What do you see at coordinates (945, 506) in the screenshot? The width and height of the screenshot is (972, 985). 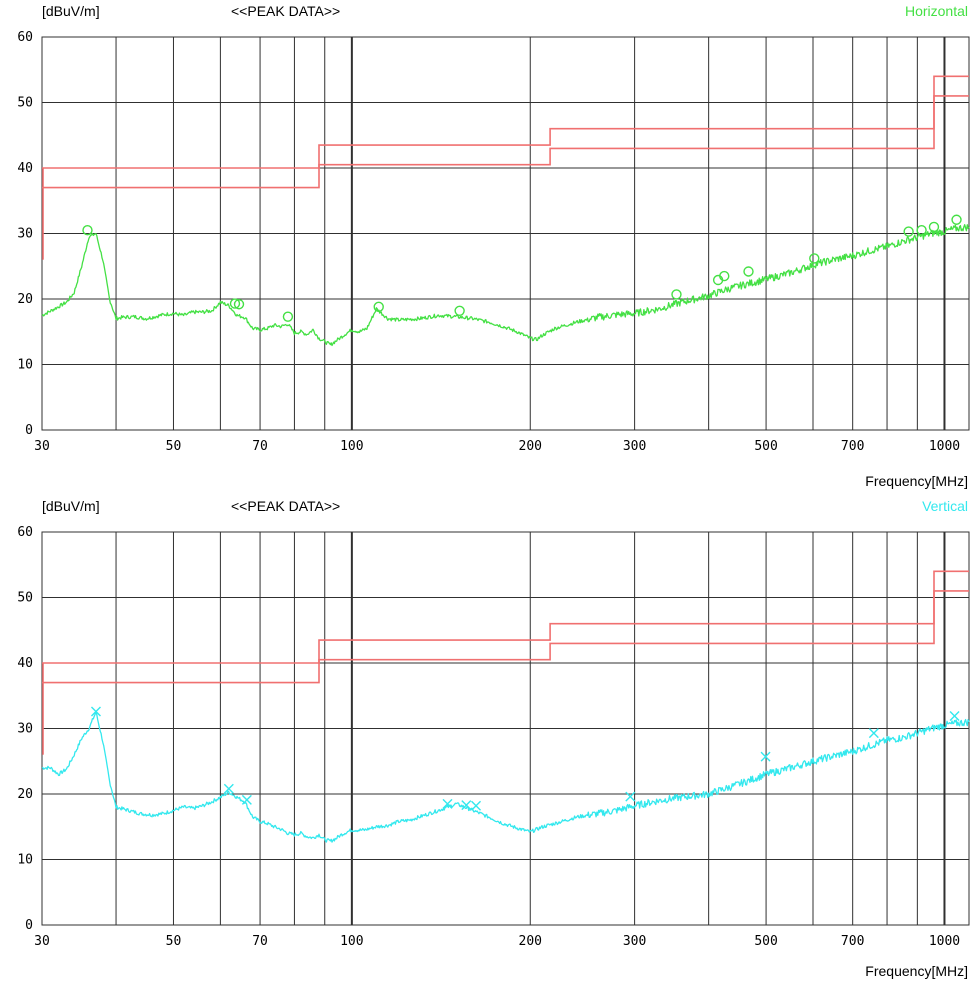 I see `polarization-label: Vertical` at bounding box center [945, 506].